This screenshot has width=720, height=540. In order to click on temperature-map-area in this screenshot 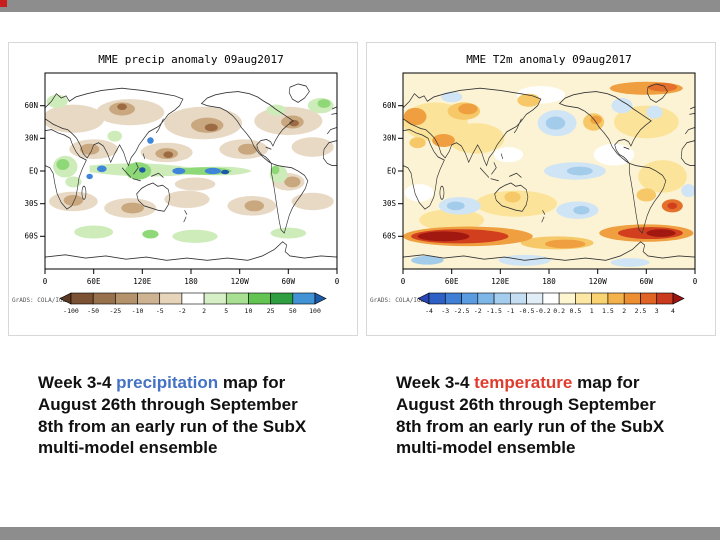, I will do `click(549, 171)`.